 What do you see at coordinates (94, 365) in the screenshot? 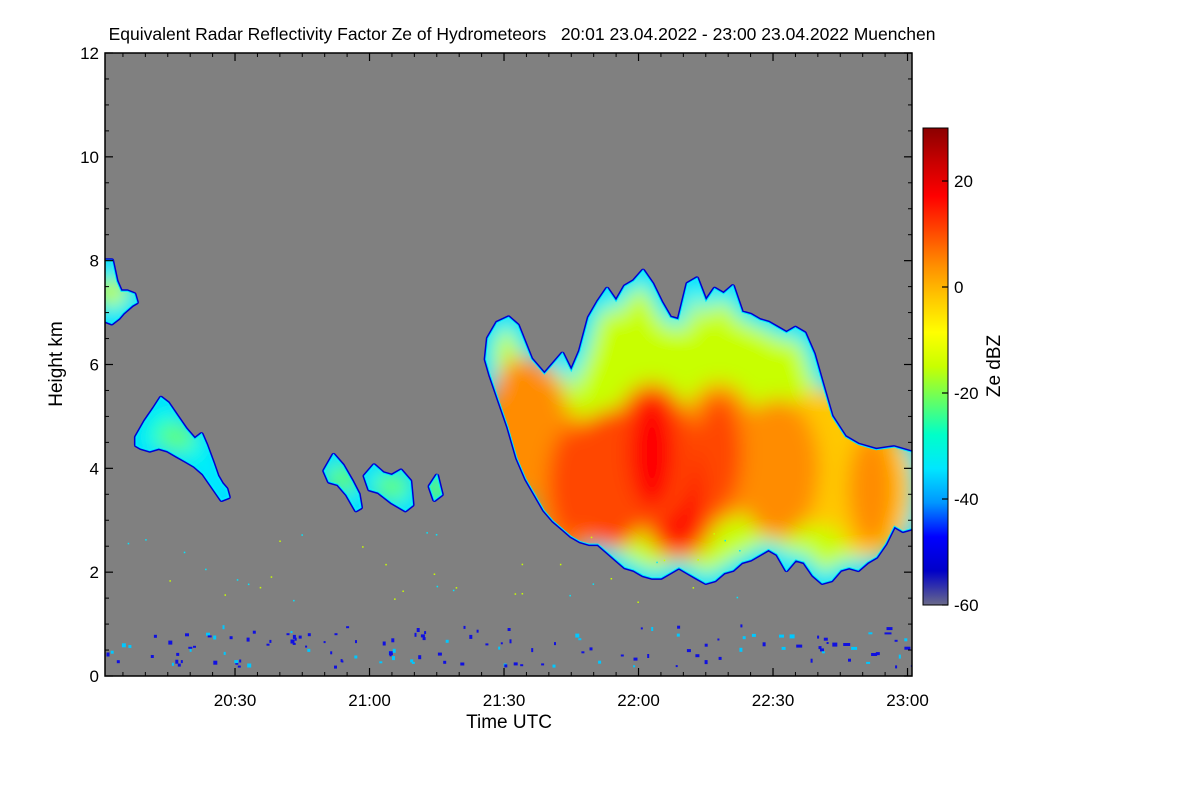
I see `y-tick-label: 6` at bounding box center [94, 365].